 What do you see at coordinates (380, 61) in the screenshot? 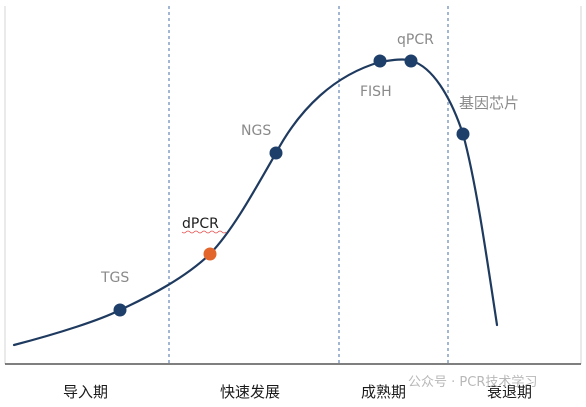
I see `fish-point` at bounding box center [380, 61].